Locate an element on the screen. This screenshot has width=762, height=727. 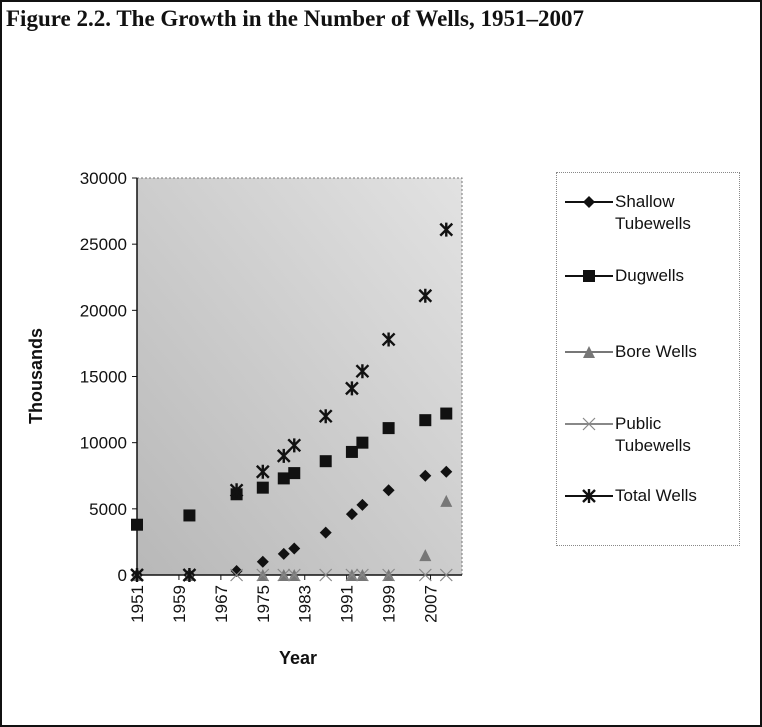
legend-label: Shallow Tubewells is located at coordinates (653, 212).